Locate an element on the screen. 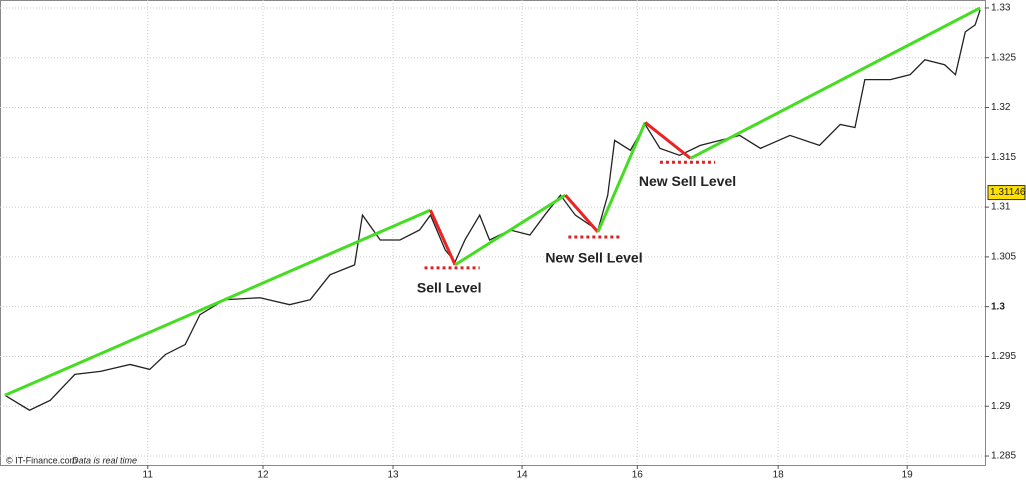  y-tick-label: 1.29 is located at coordinates (1001, 406).